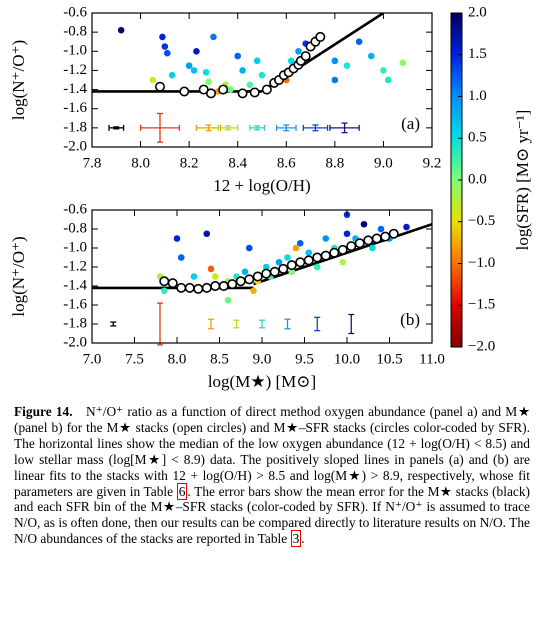  What do you see at coordinates (182, 491) in the screenshot?
I see `table-ref: 6` at bounding box center [182, 491].